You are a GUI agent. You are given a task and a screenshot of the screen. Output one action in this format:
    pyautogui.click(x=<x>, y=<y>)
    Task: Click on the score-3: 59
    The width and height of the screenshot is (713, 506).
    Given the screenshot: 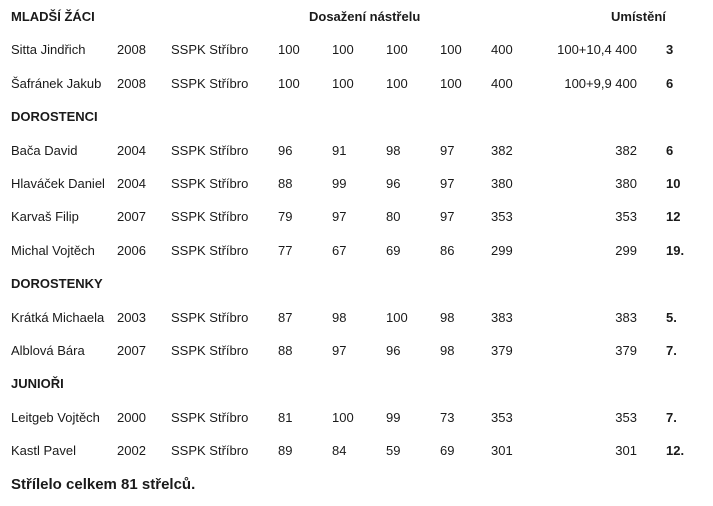 What is the action you would take?
    pyautogui.click(x=393, y=451)
    